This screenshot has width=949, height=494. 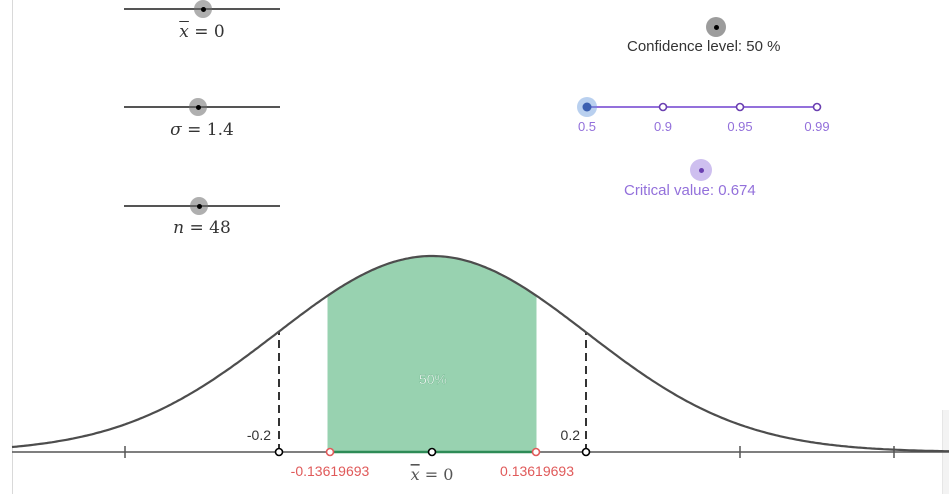 I want to click on critical-value-label: Critical value: 0.674, so click(x=690, y=190).